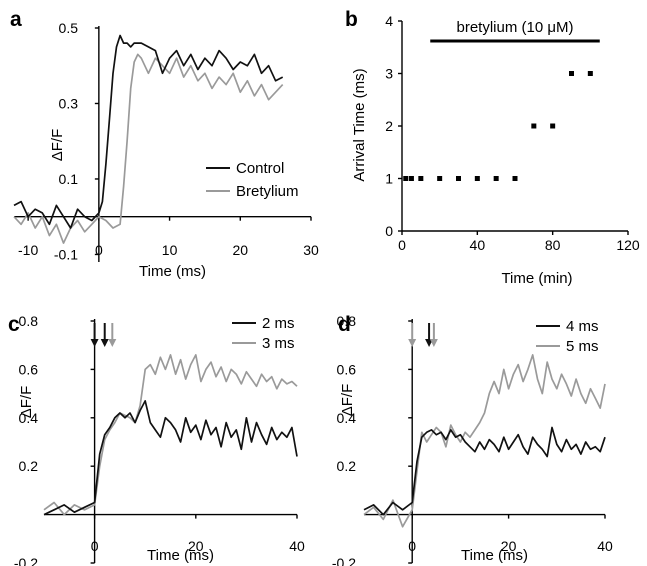 The width and height of the screenshot is (647, 566). I want to click on series-line-2-ms, so click(170, 458).